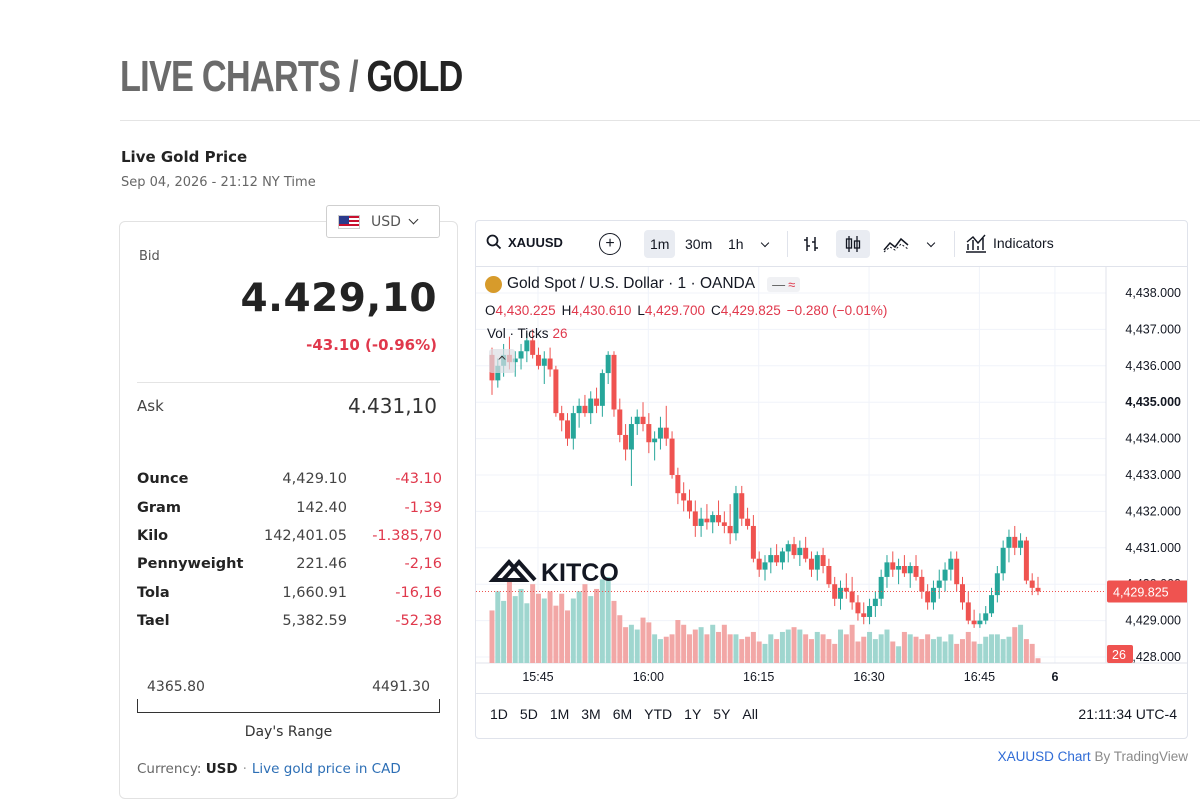  I want to click on time-tick: 16:15, so click(758, 677).